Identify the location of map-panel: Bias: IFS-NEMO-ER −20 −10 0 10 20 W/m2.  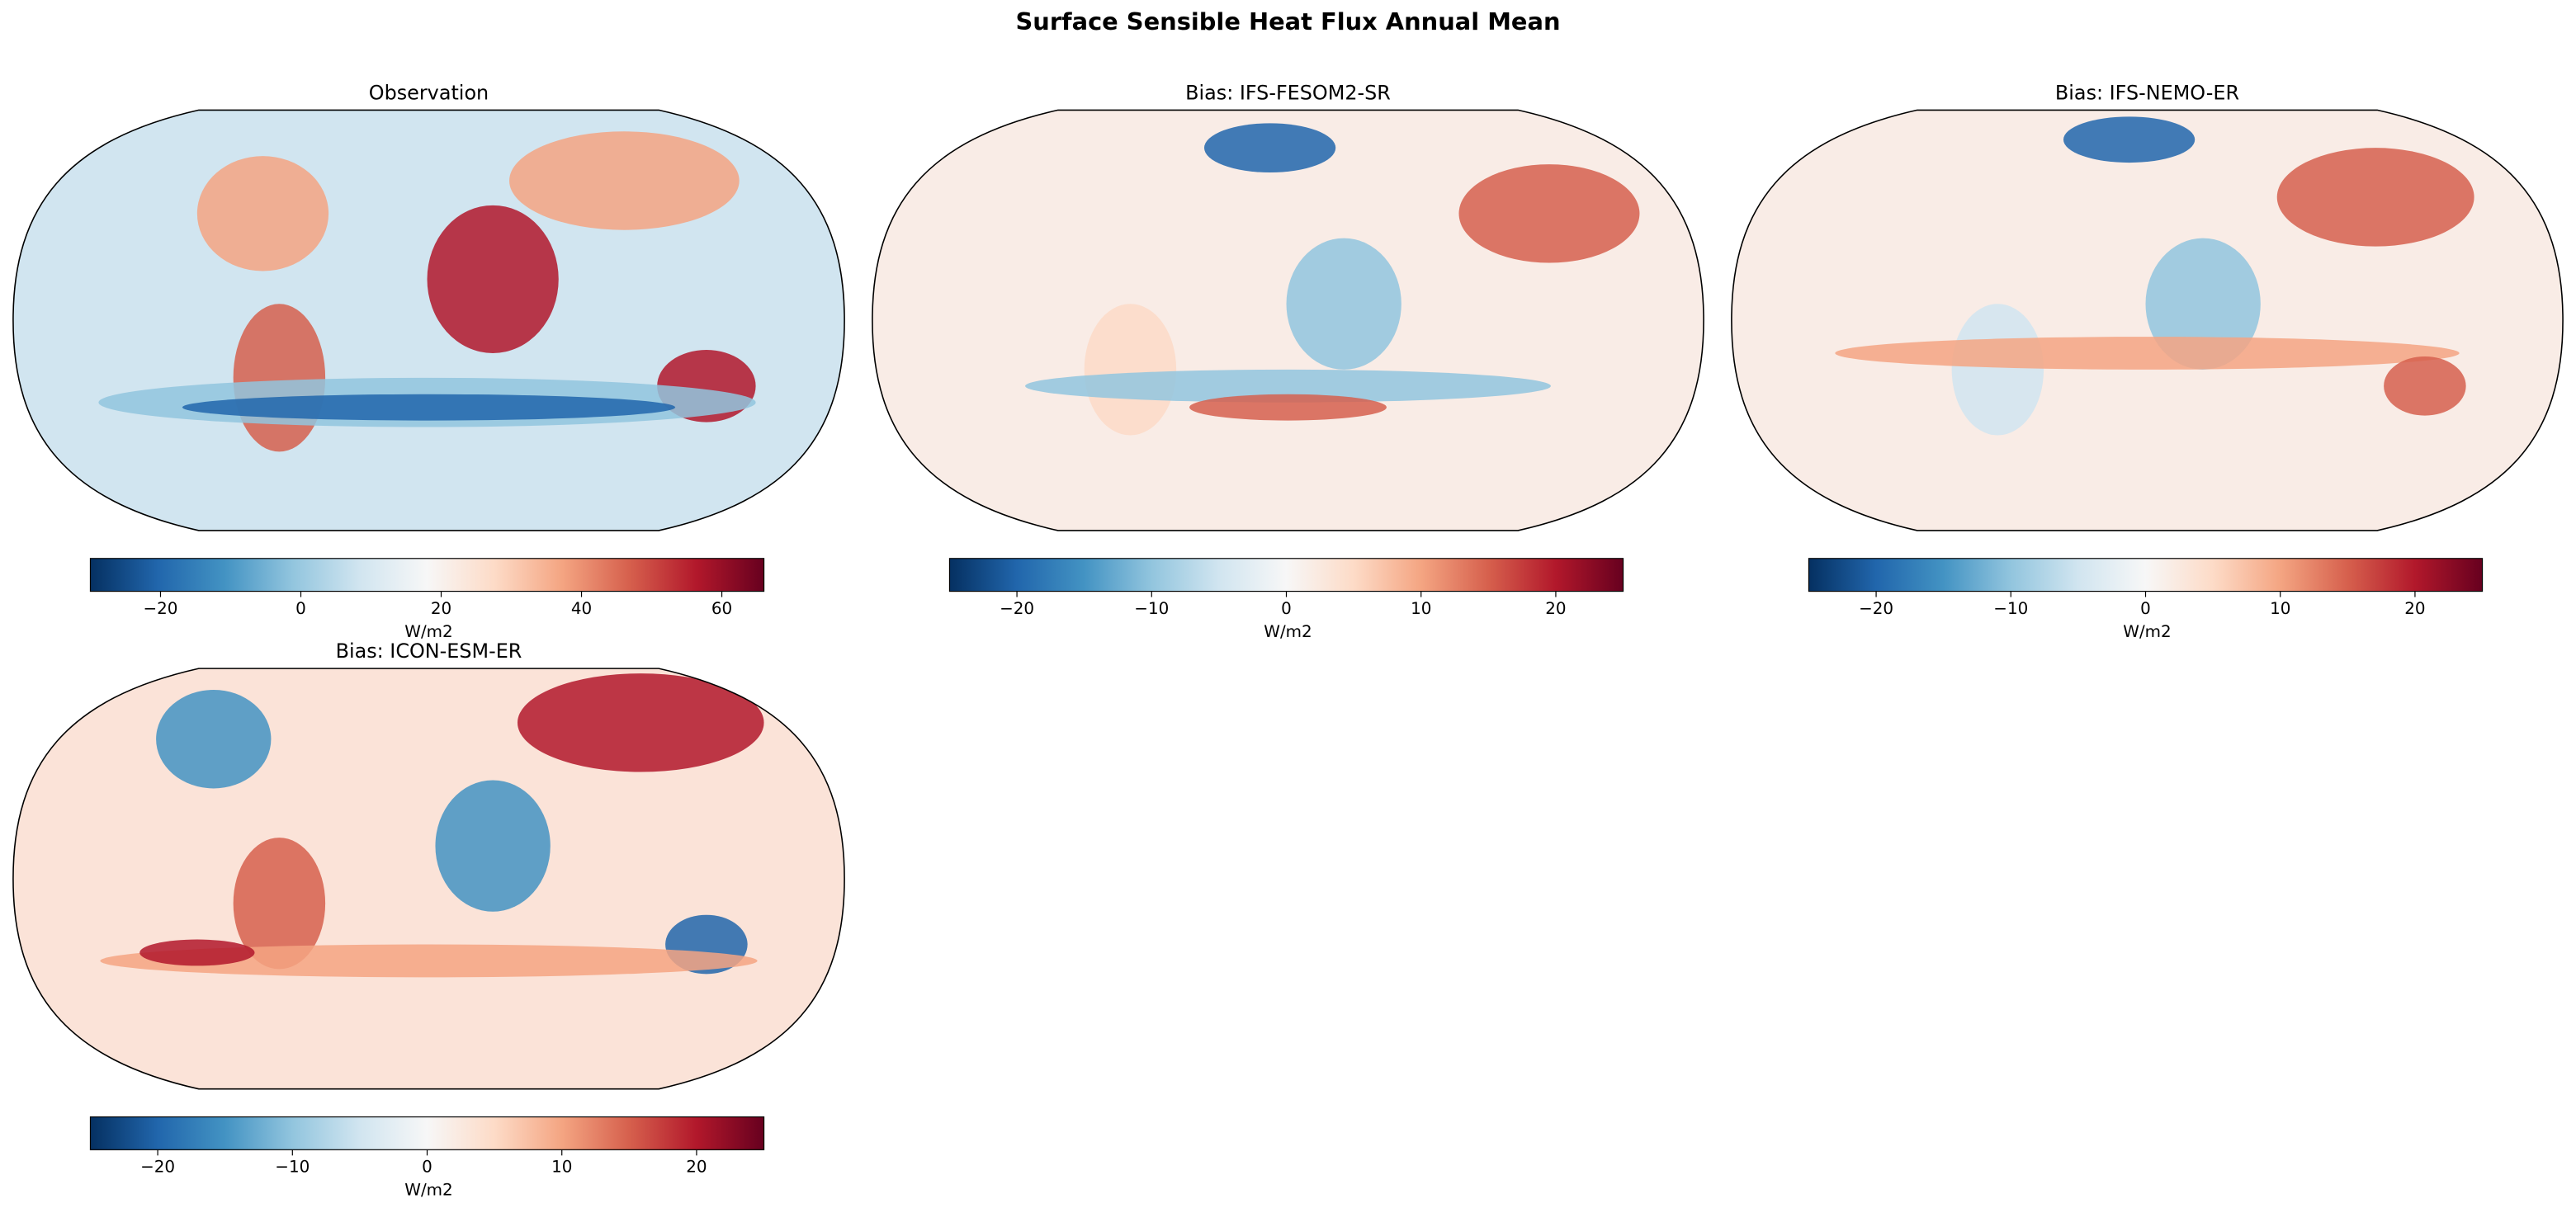
(2147, 361).